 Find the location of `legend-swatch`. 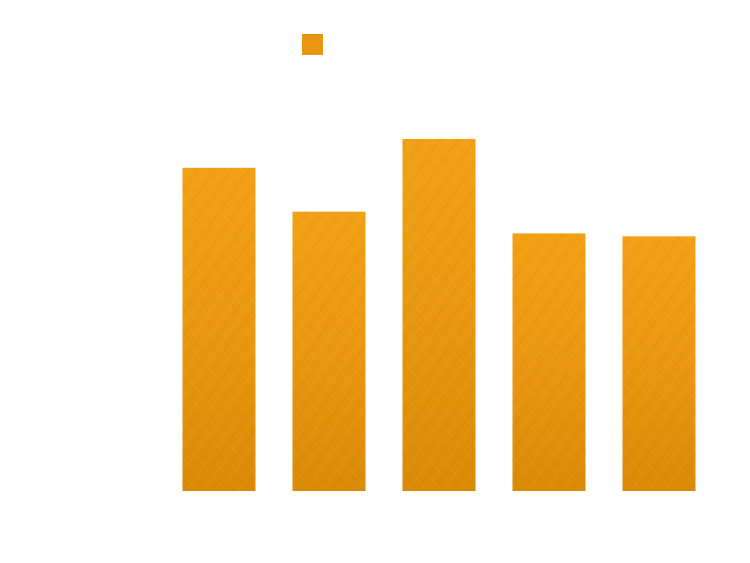

legend-swatch is located at coordinates (312, 44).